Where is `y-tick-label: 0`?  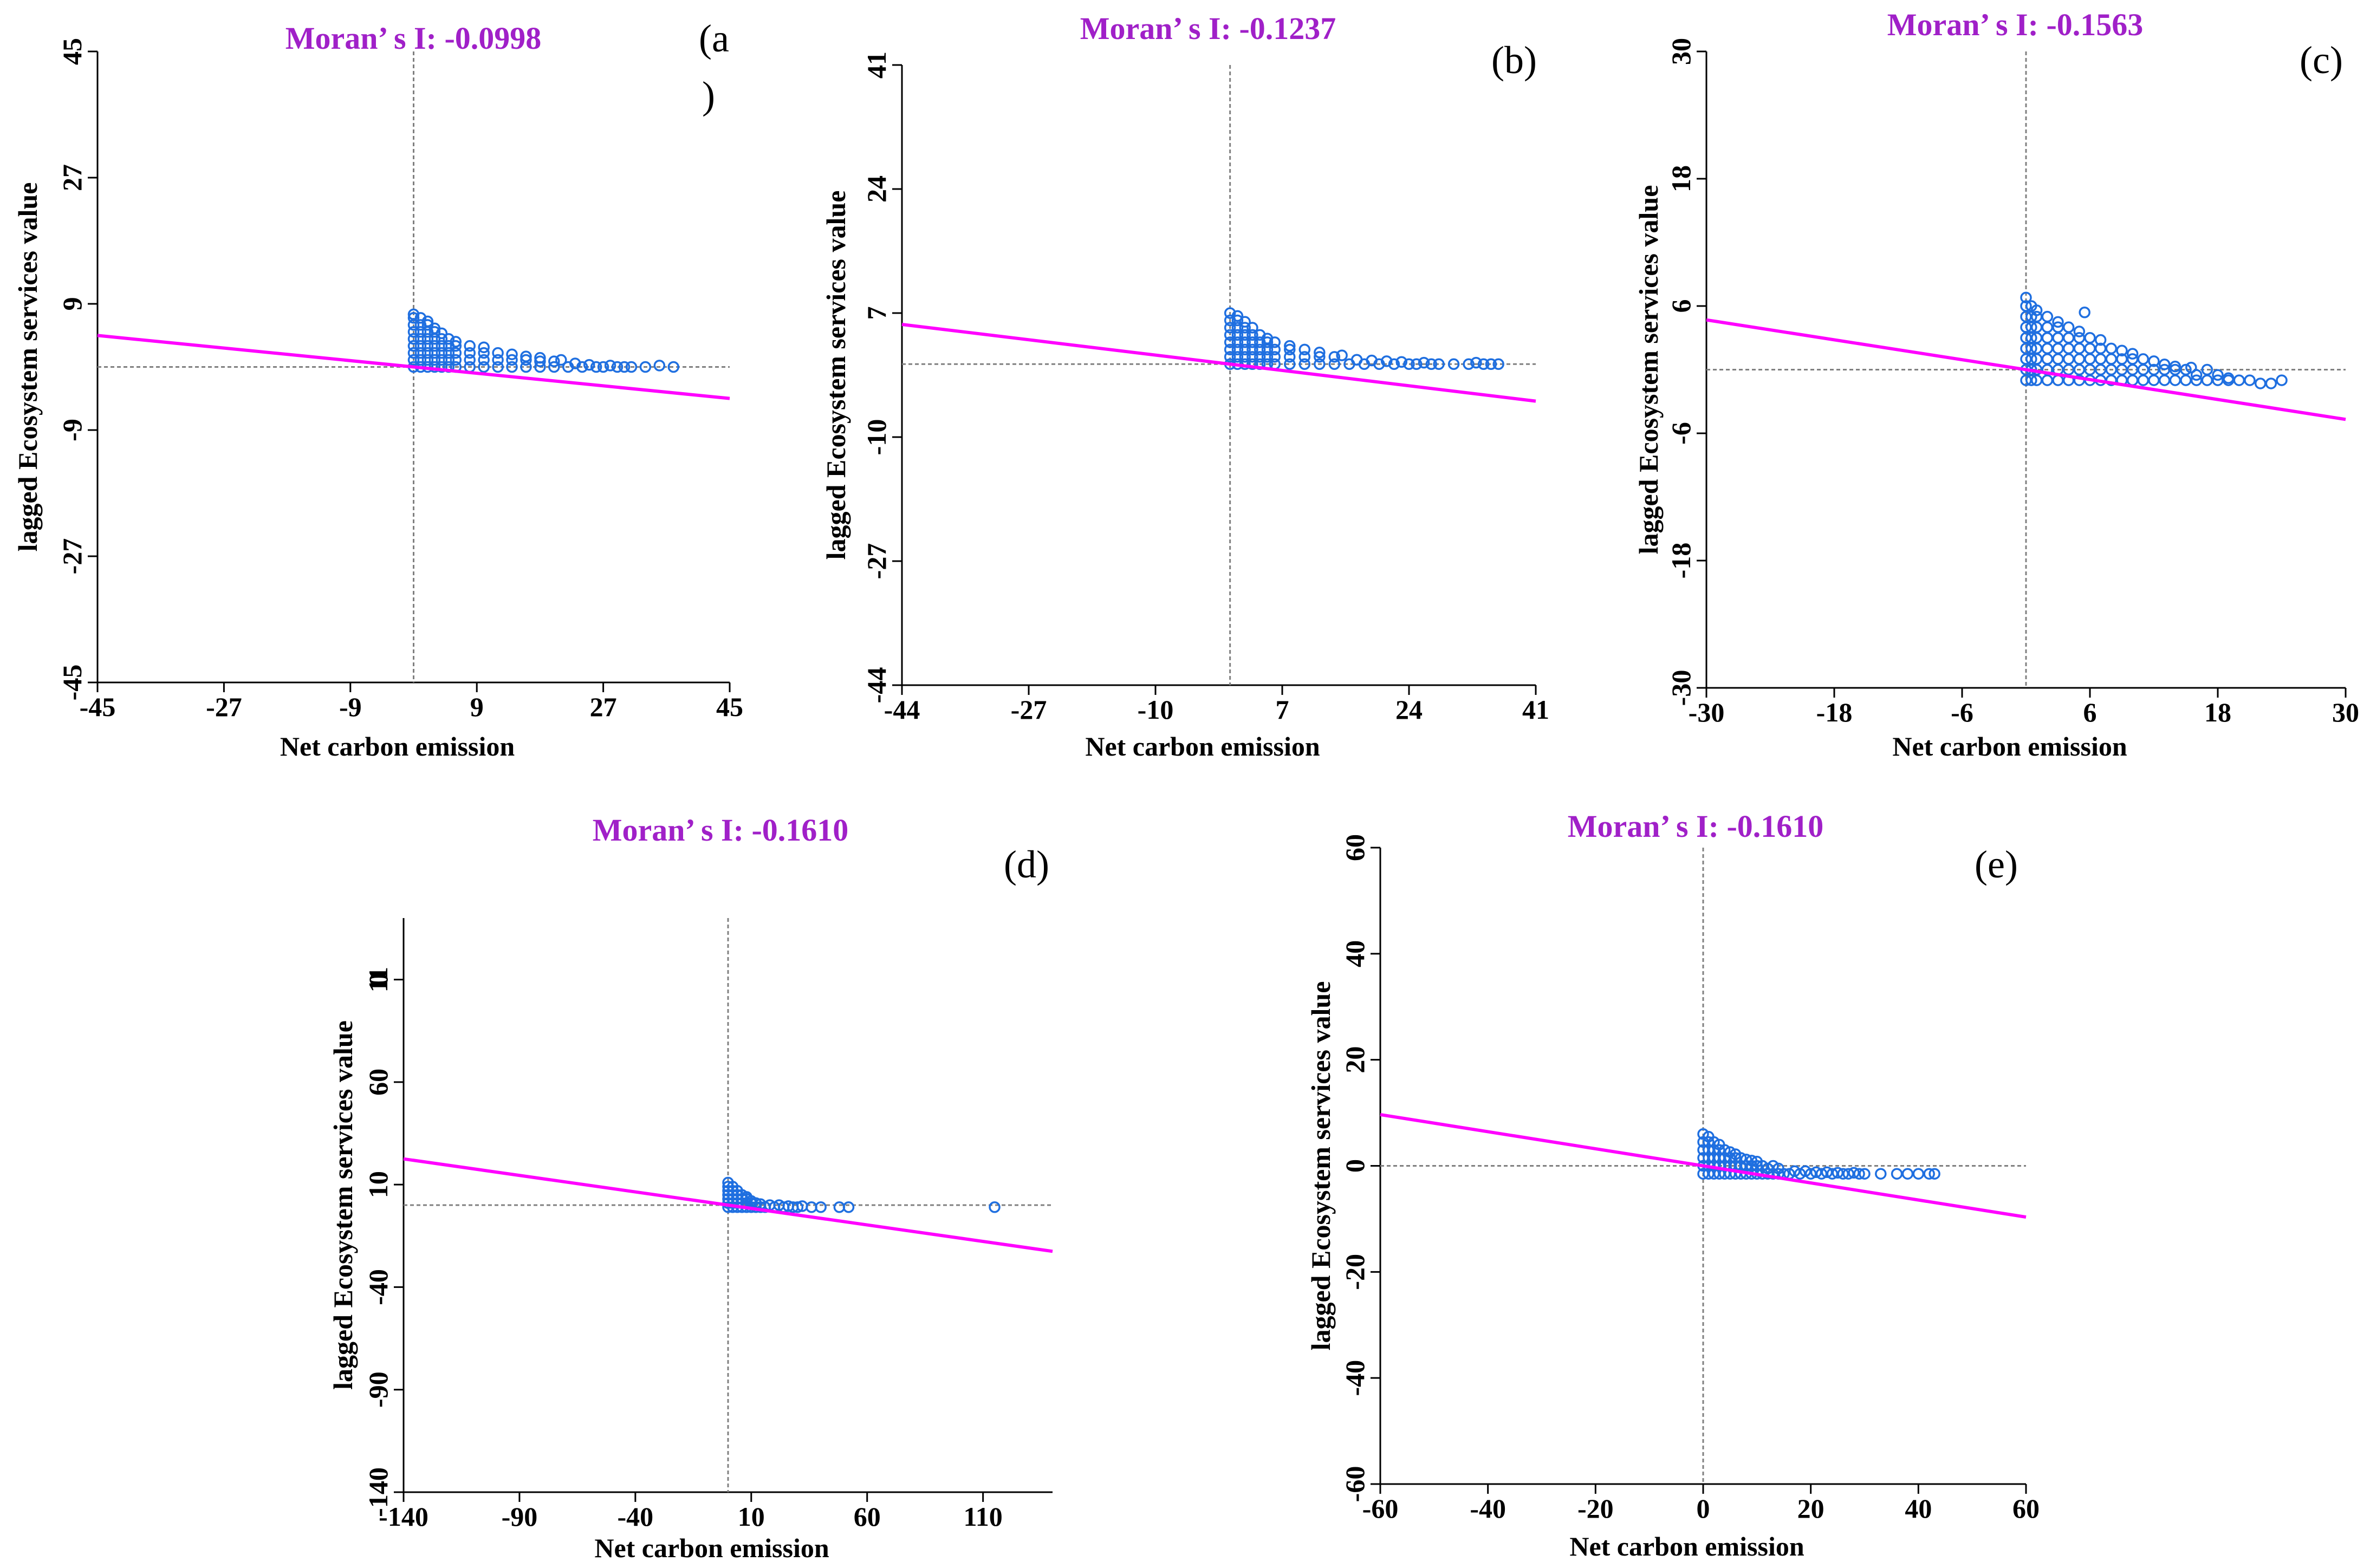 y-tick-label: 0 is located at coordinates (1355, 1166).